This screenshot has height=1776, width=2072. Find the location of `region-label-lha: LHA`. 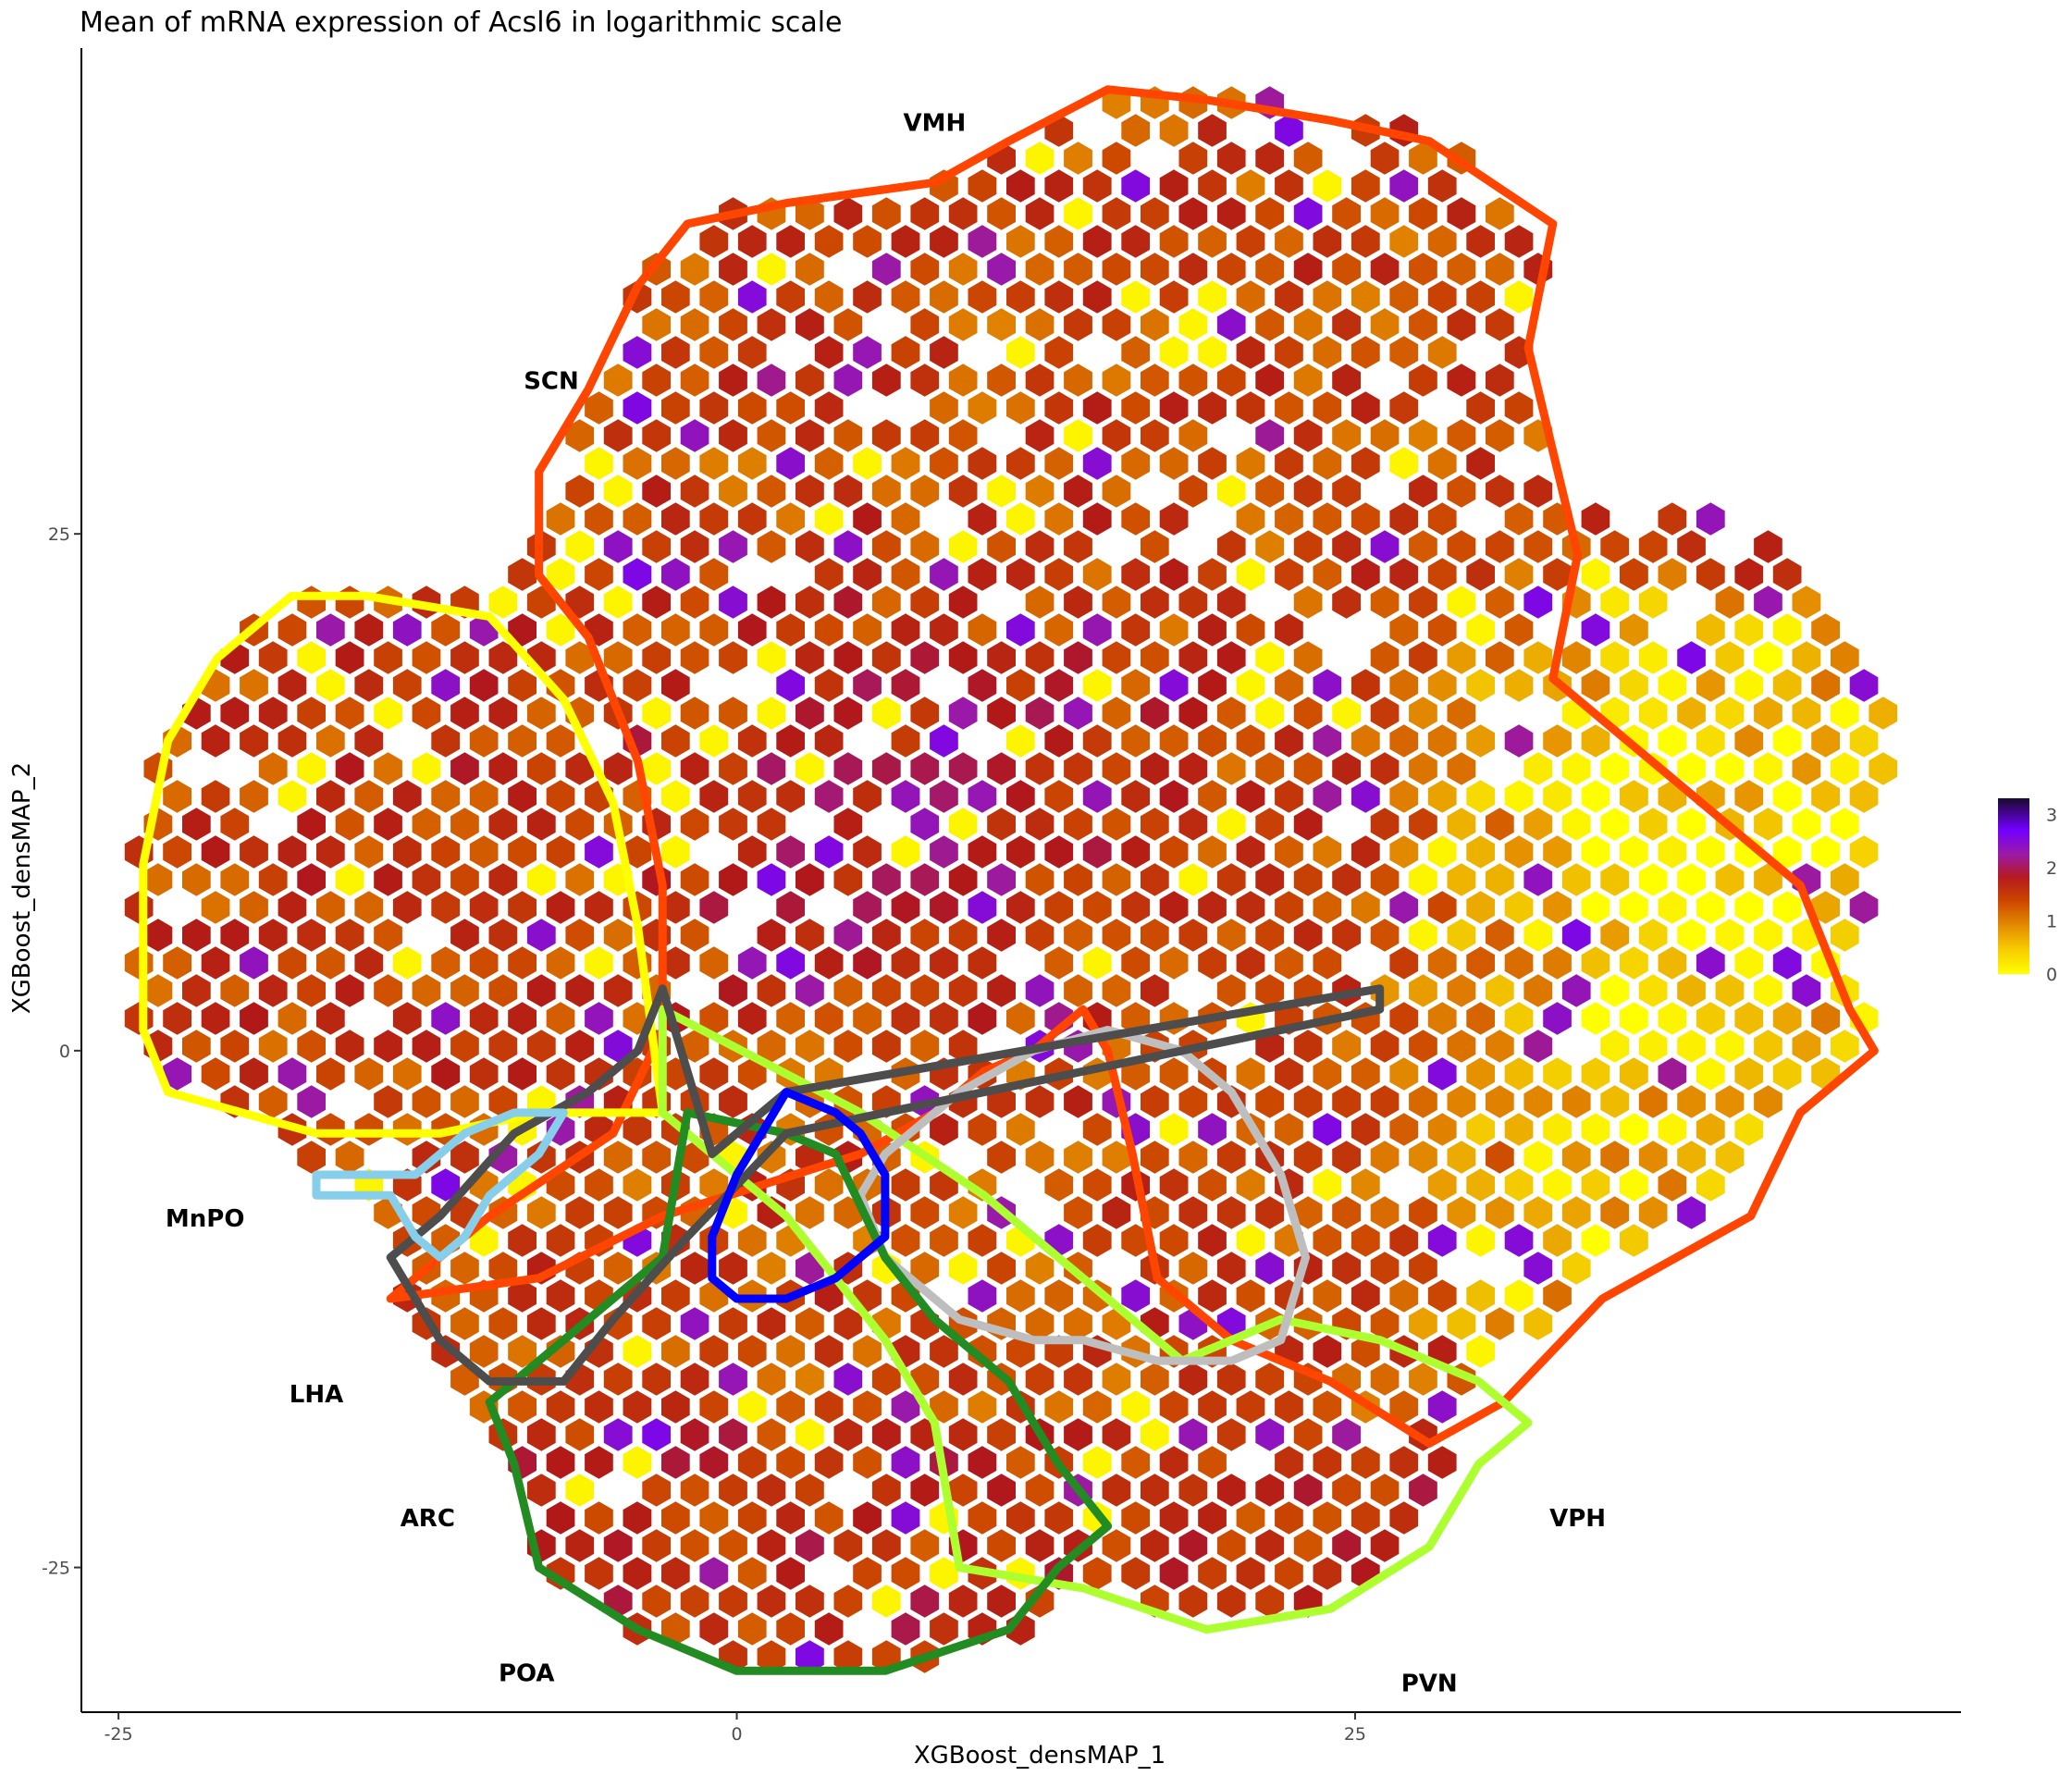

region-label-lha: LHA is located at coordinates (317, 1395).